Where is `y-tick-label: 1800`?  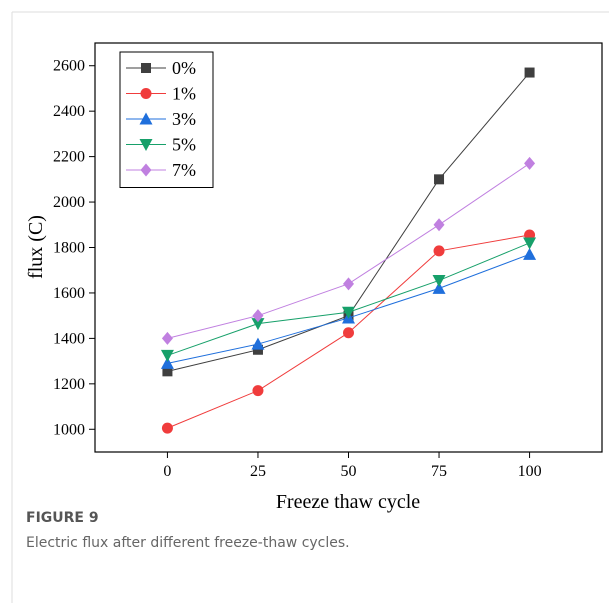
y-tick-label: 1800 is located at coordinates (69, 248).